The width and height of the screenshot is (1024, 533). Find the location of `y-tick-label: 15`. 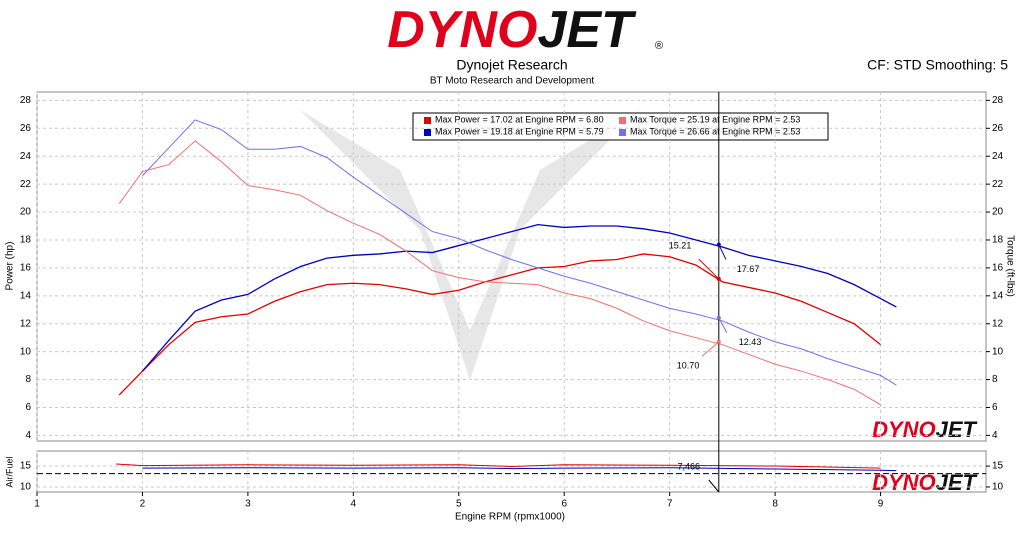

y-tick-label: 15 is located at coordinates (26, 466).